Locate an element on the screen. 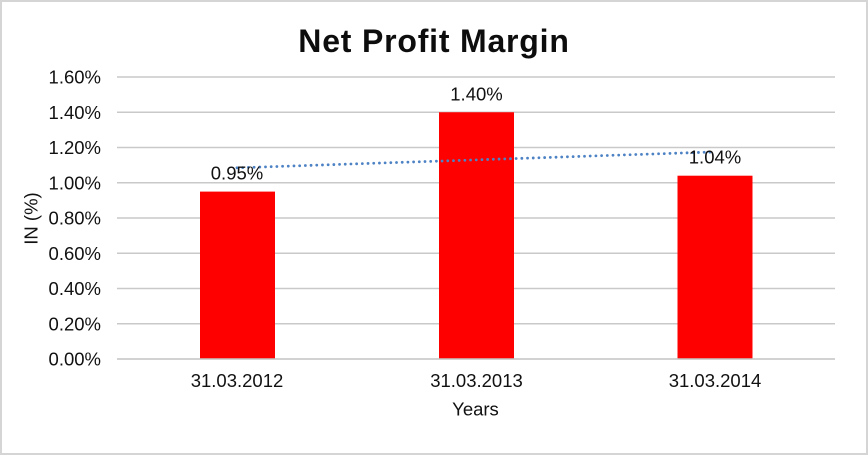  svg-text: 1.04% is located at coordinates (715, 156).